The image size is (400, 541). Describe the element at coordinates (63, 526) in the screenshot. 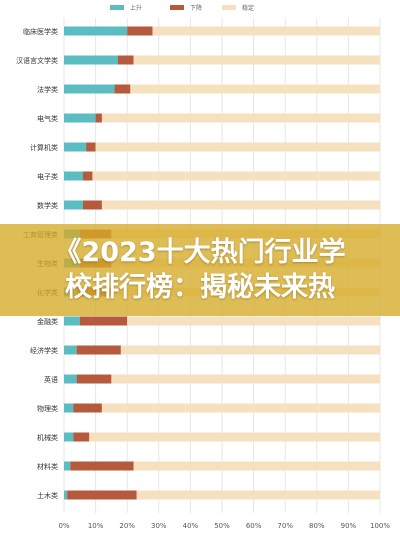

I see `x-tick-label: 0%` at that location.